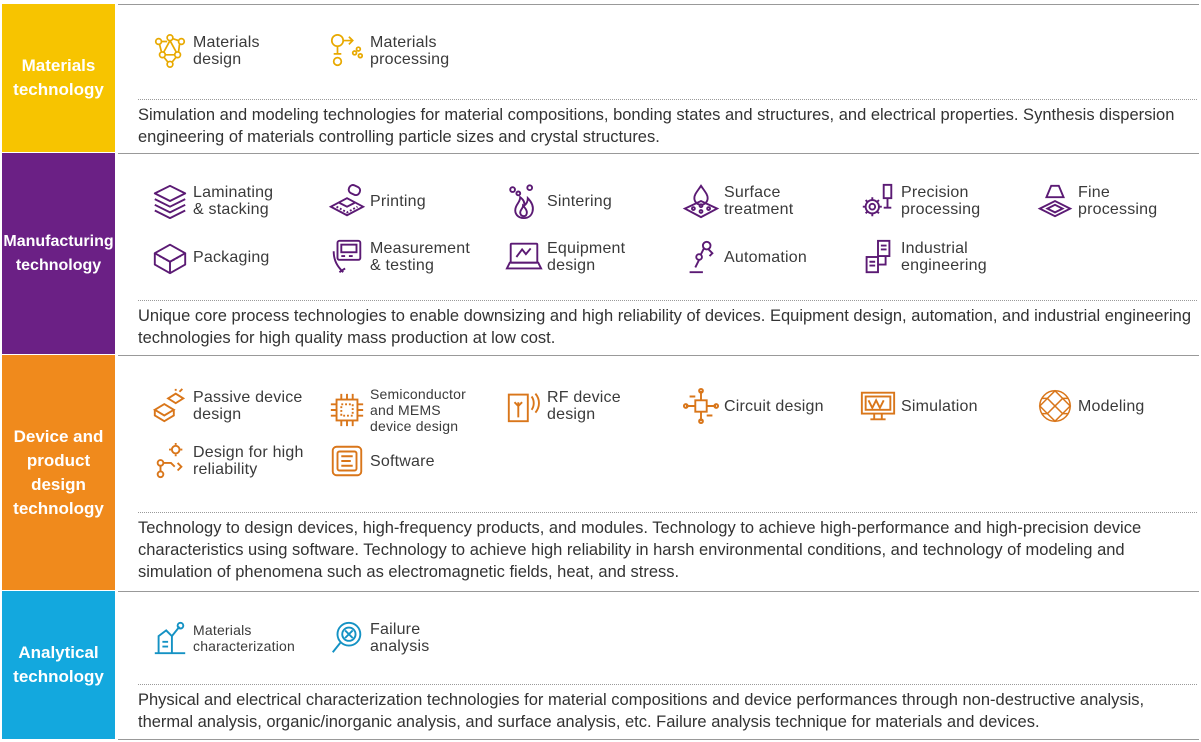 This screenshot has height=742, width=1201. What do you see at coordinates (1055, 406) in the screenshot?
I see `mesh-sphere-icon` at bounding box center [1055, 406].